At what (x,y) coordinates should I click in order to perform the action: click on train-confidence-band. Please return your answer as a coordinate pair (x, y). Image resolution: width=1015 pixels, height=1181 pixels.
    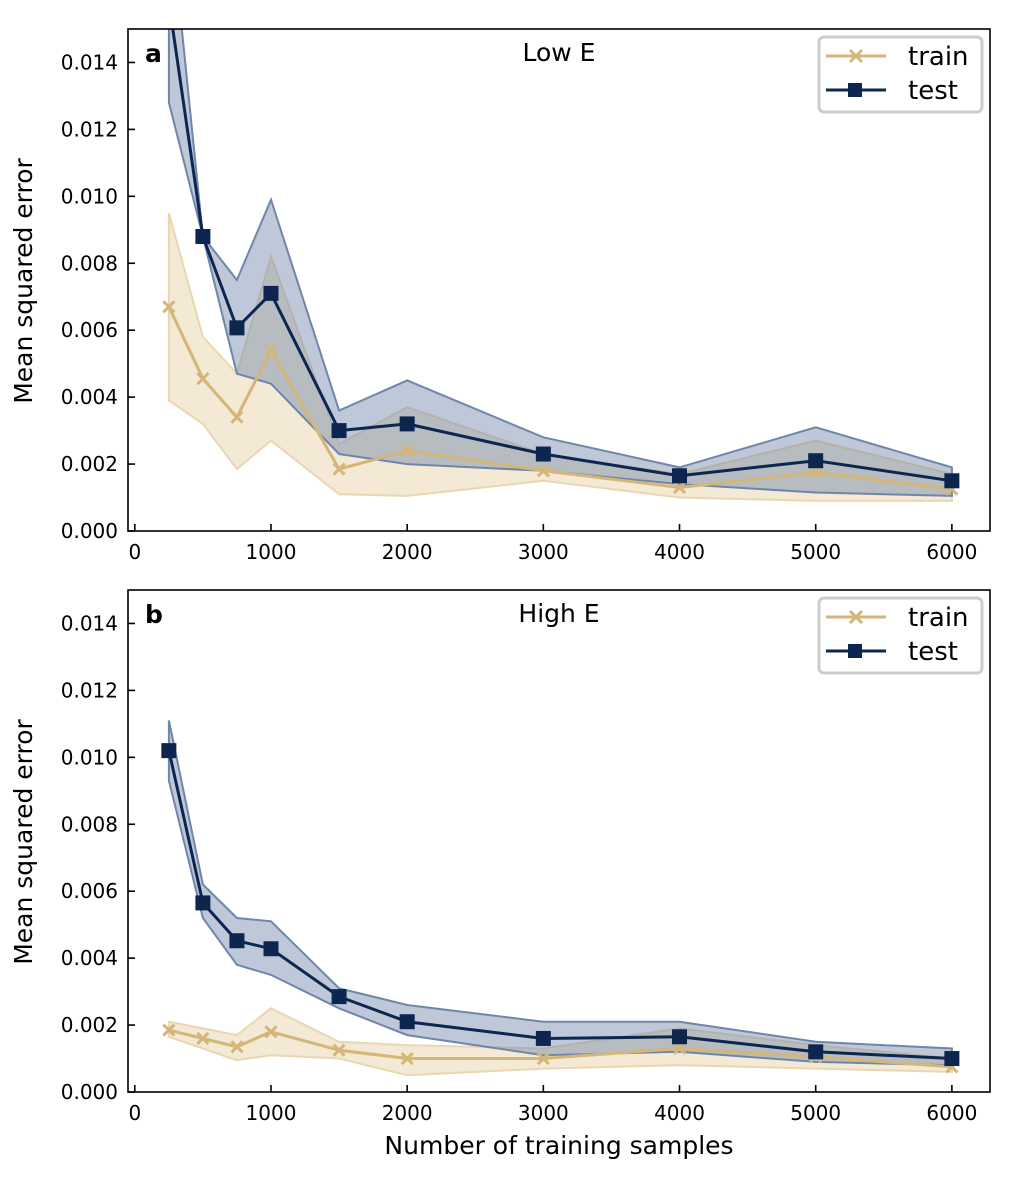
    Looking at the image, I should click on (560, 1042).